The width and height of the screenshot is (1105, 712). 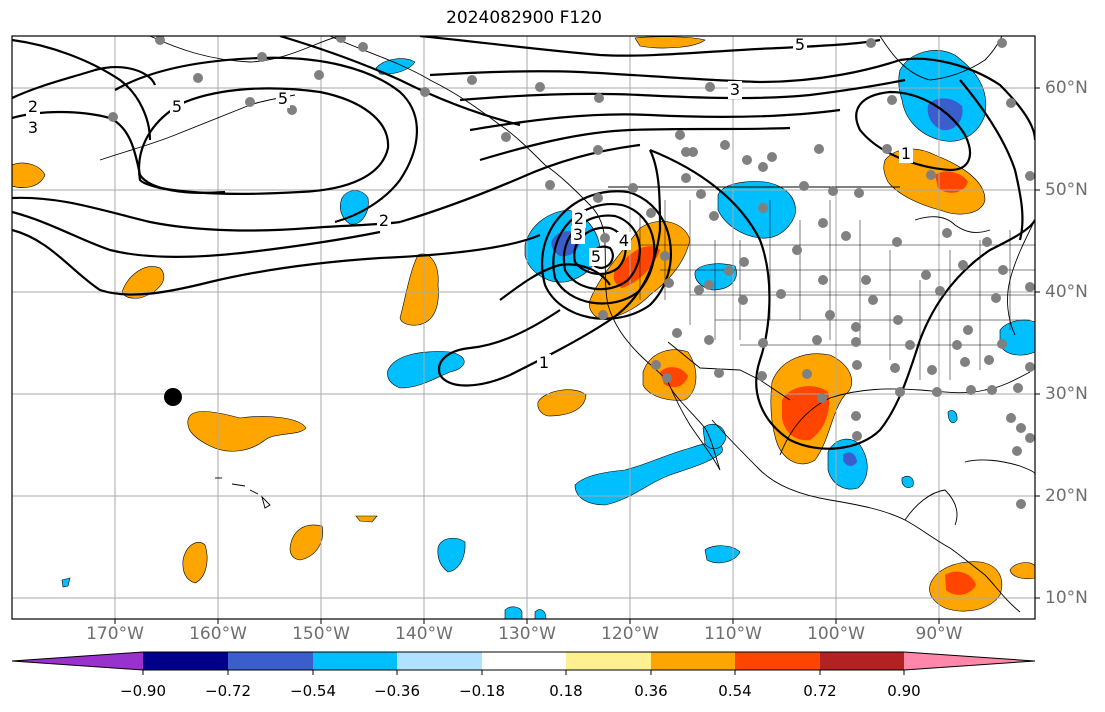 What do you see at coordinates (999, 467) in the screenshot?
I see `cuba` at bounding box center [999, 467].